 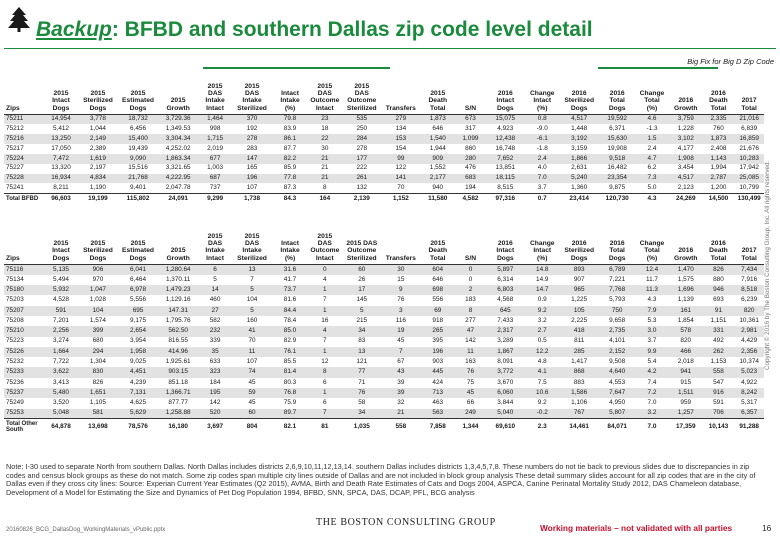 I want to click on table-cell: 6, so click(x=325, y=382).